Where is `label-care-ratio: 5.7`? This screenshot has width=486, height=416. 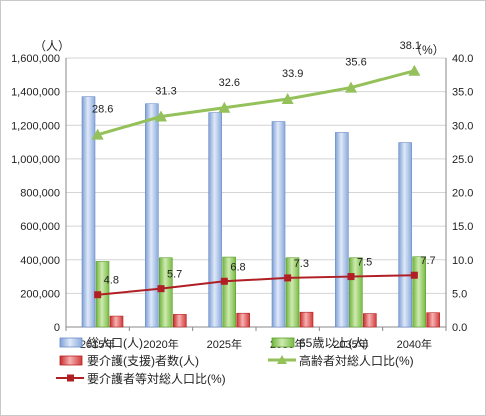 label-care-ratio: 5.7 is located at coordinates (174, 275).